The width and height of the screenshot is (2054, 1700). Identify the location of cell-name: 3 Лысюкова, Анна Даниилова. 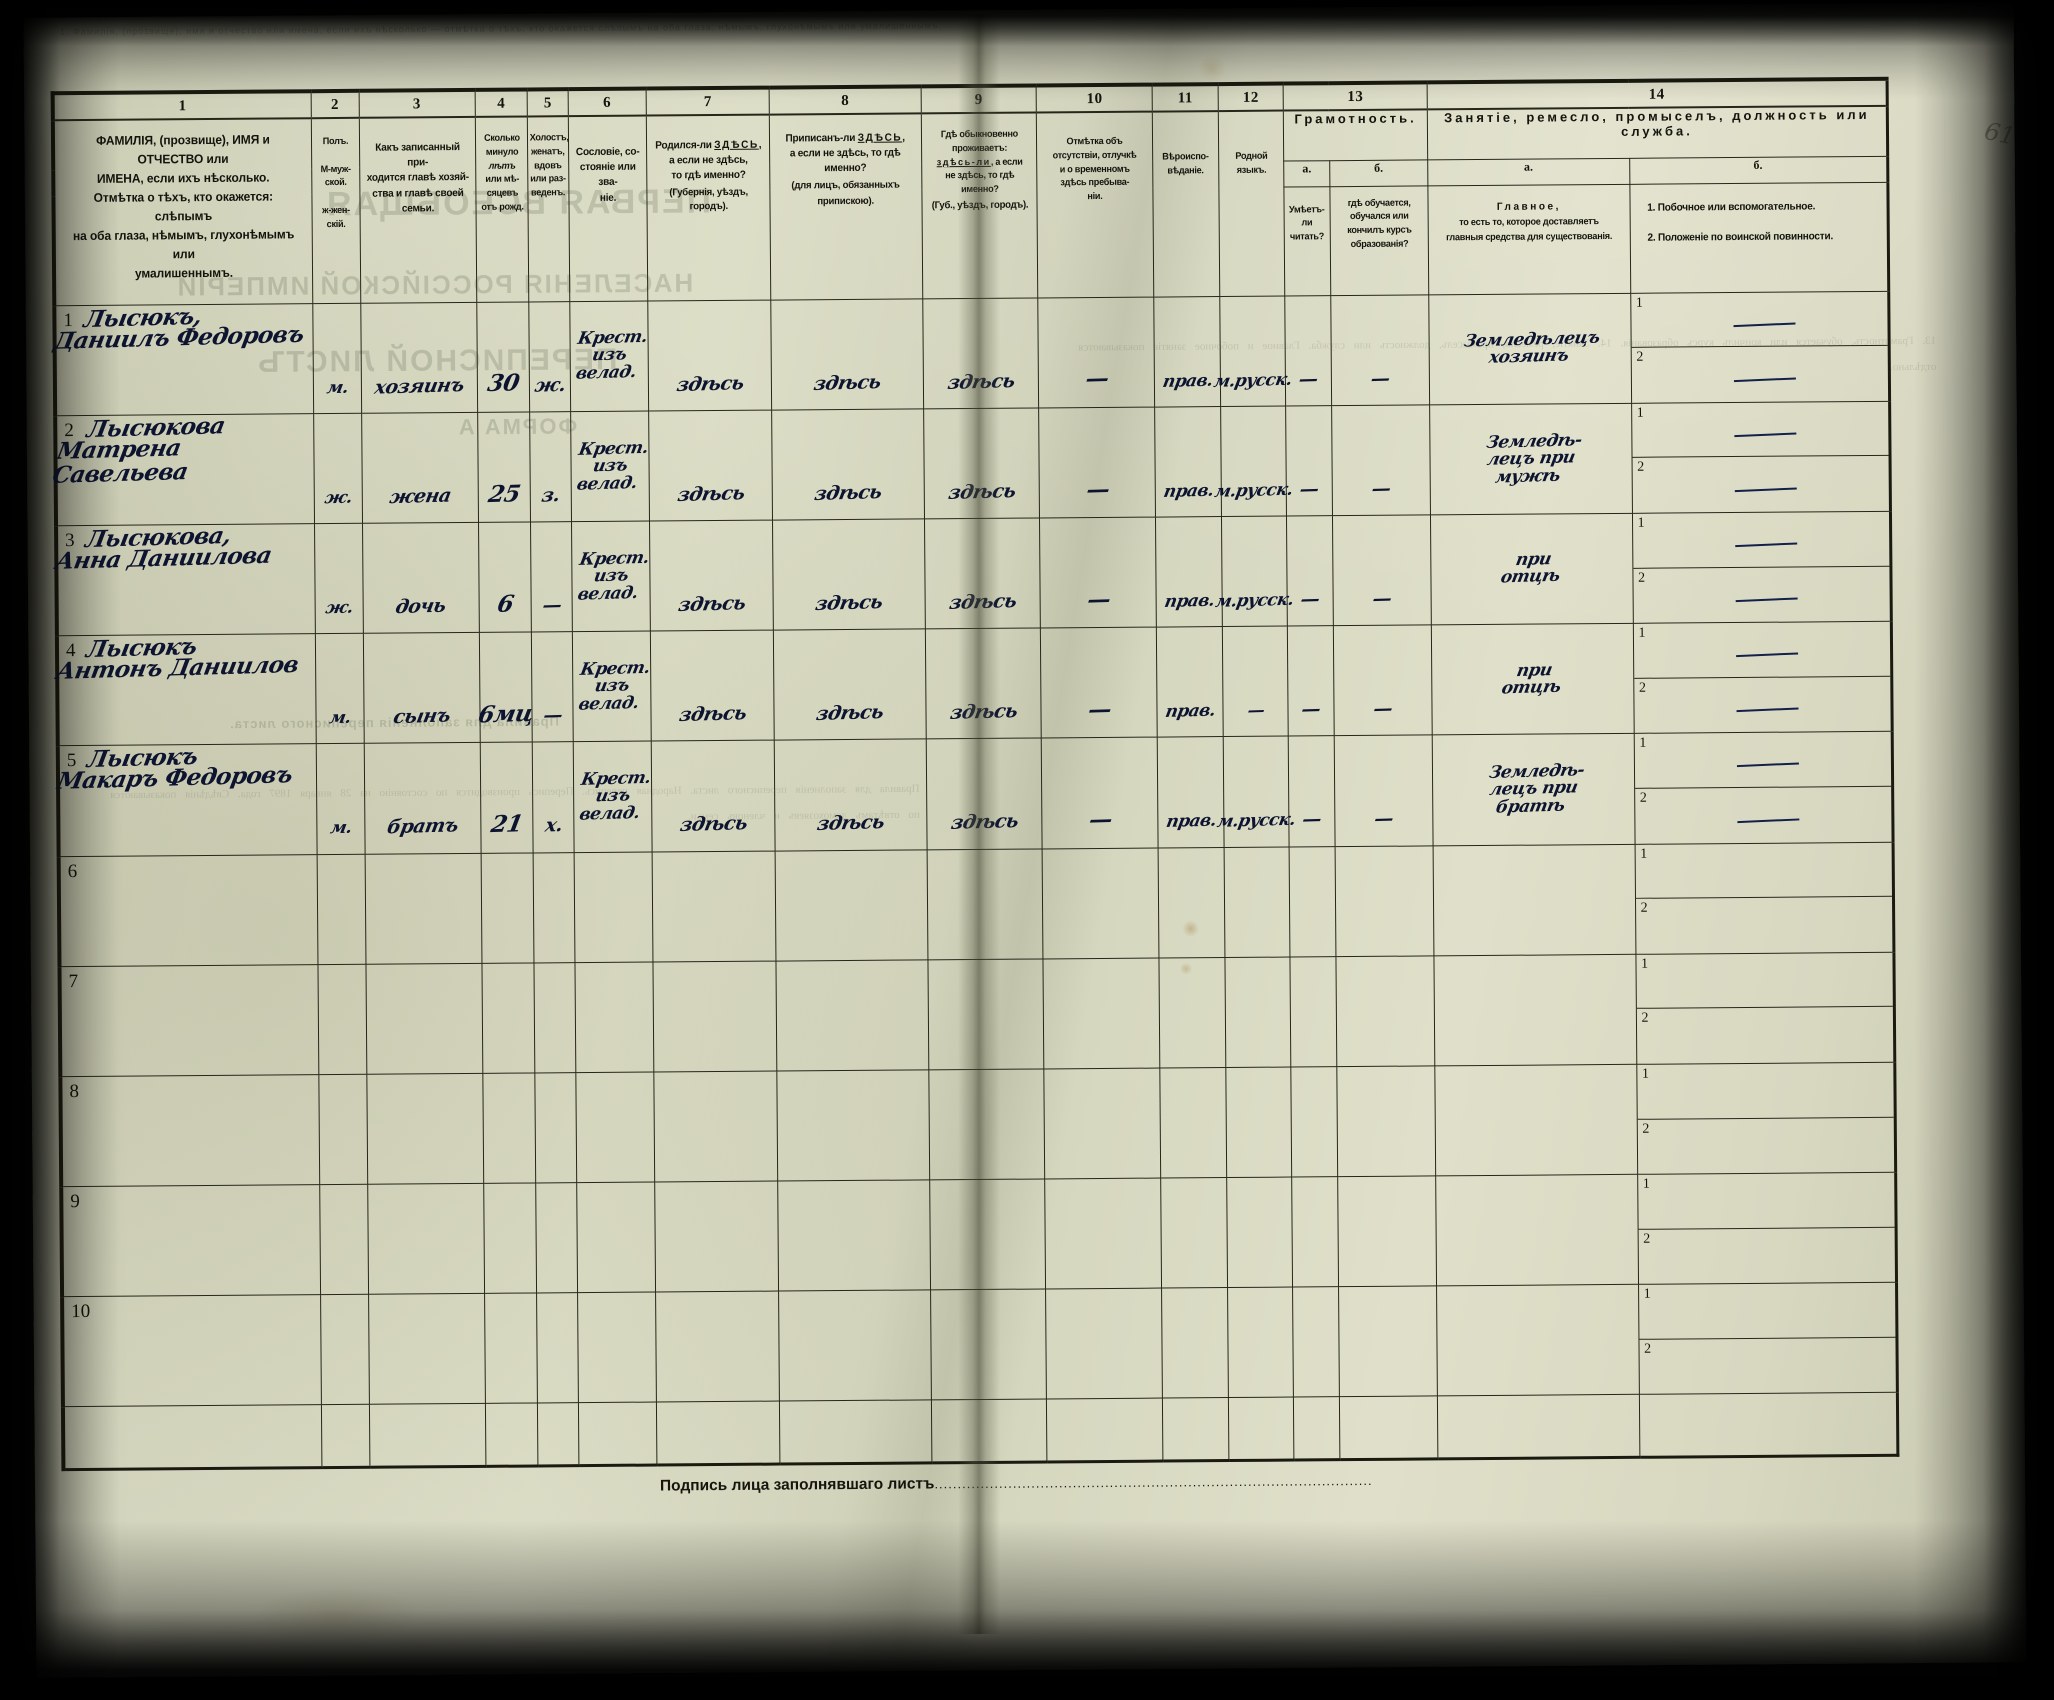
(184, 579).